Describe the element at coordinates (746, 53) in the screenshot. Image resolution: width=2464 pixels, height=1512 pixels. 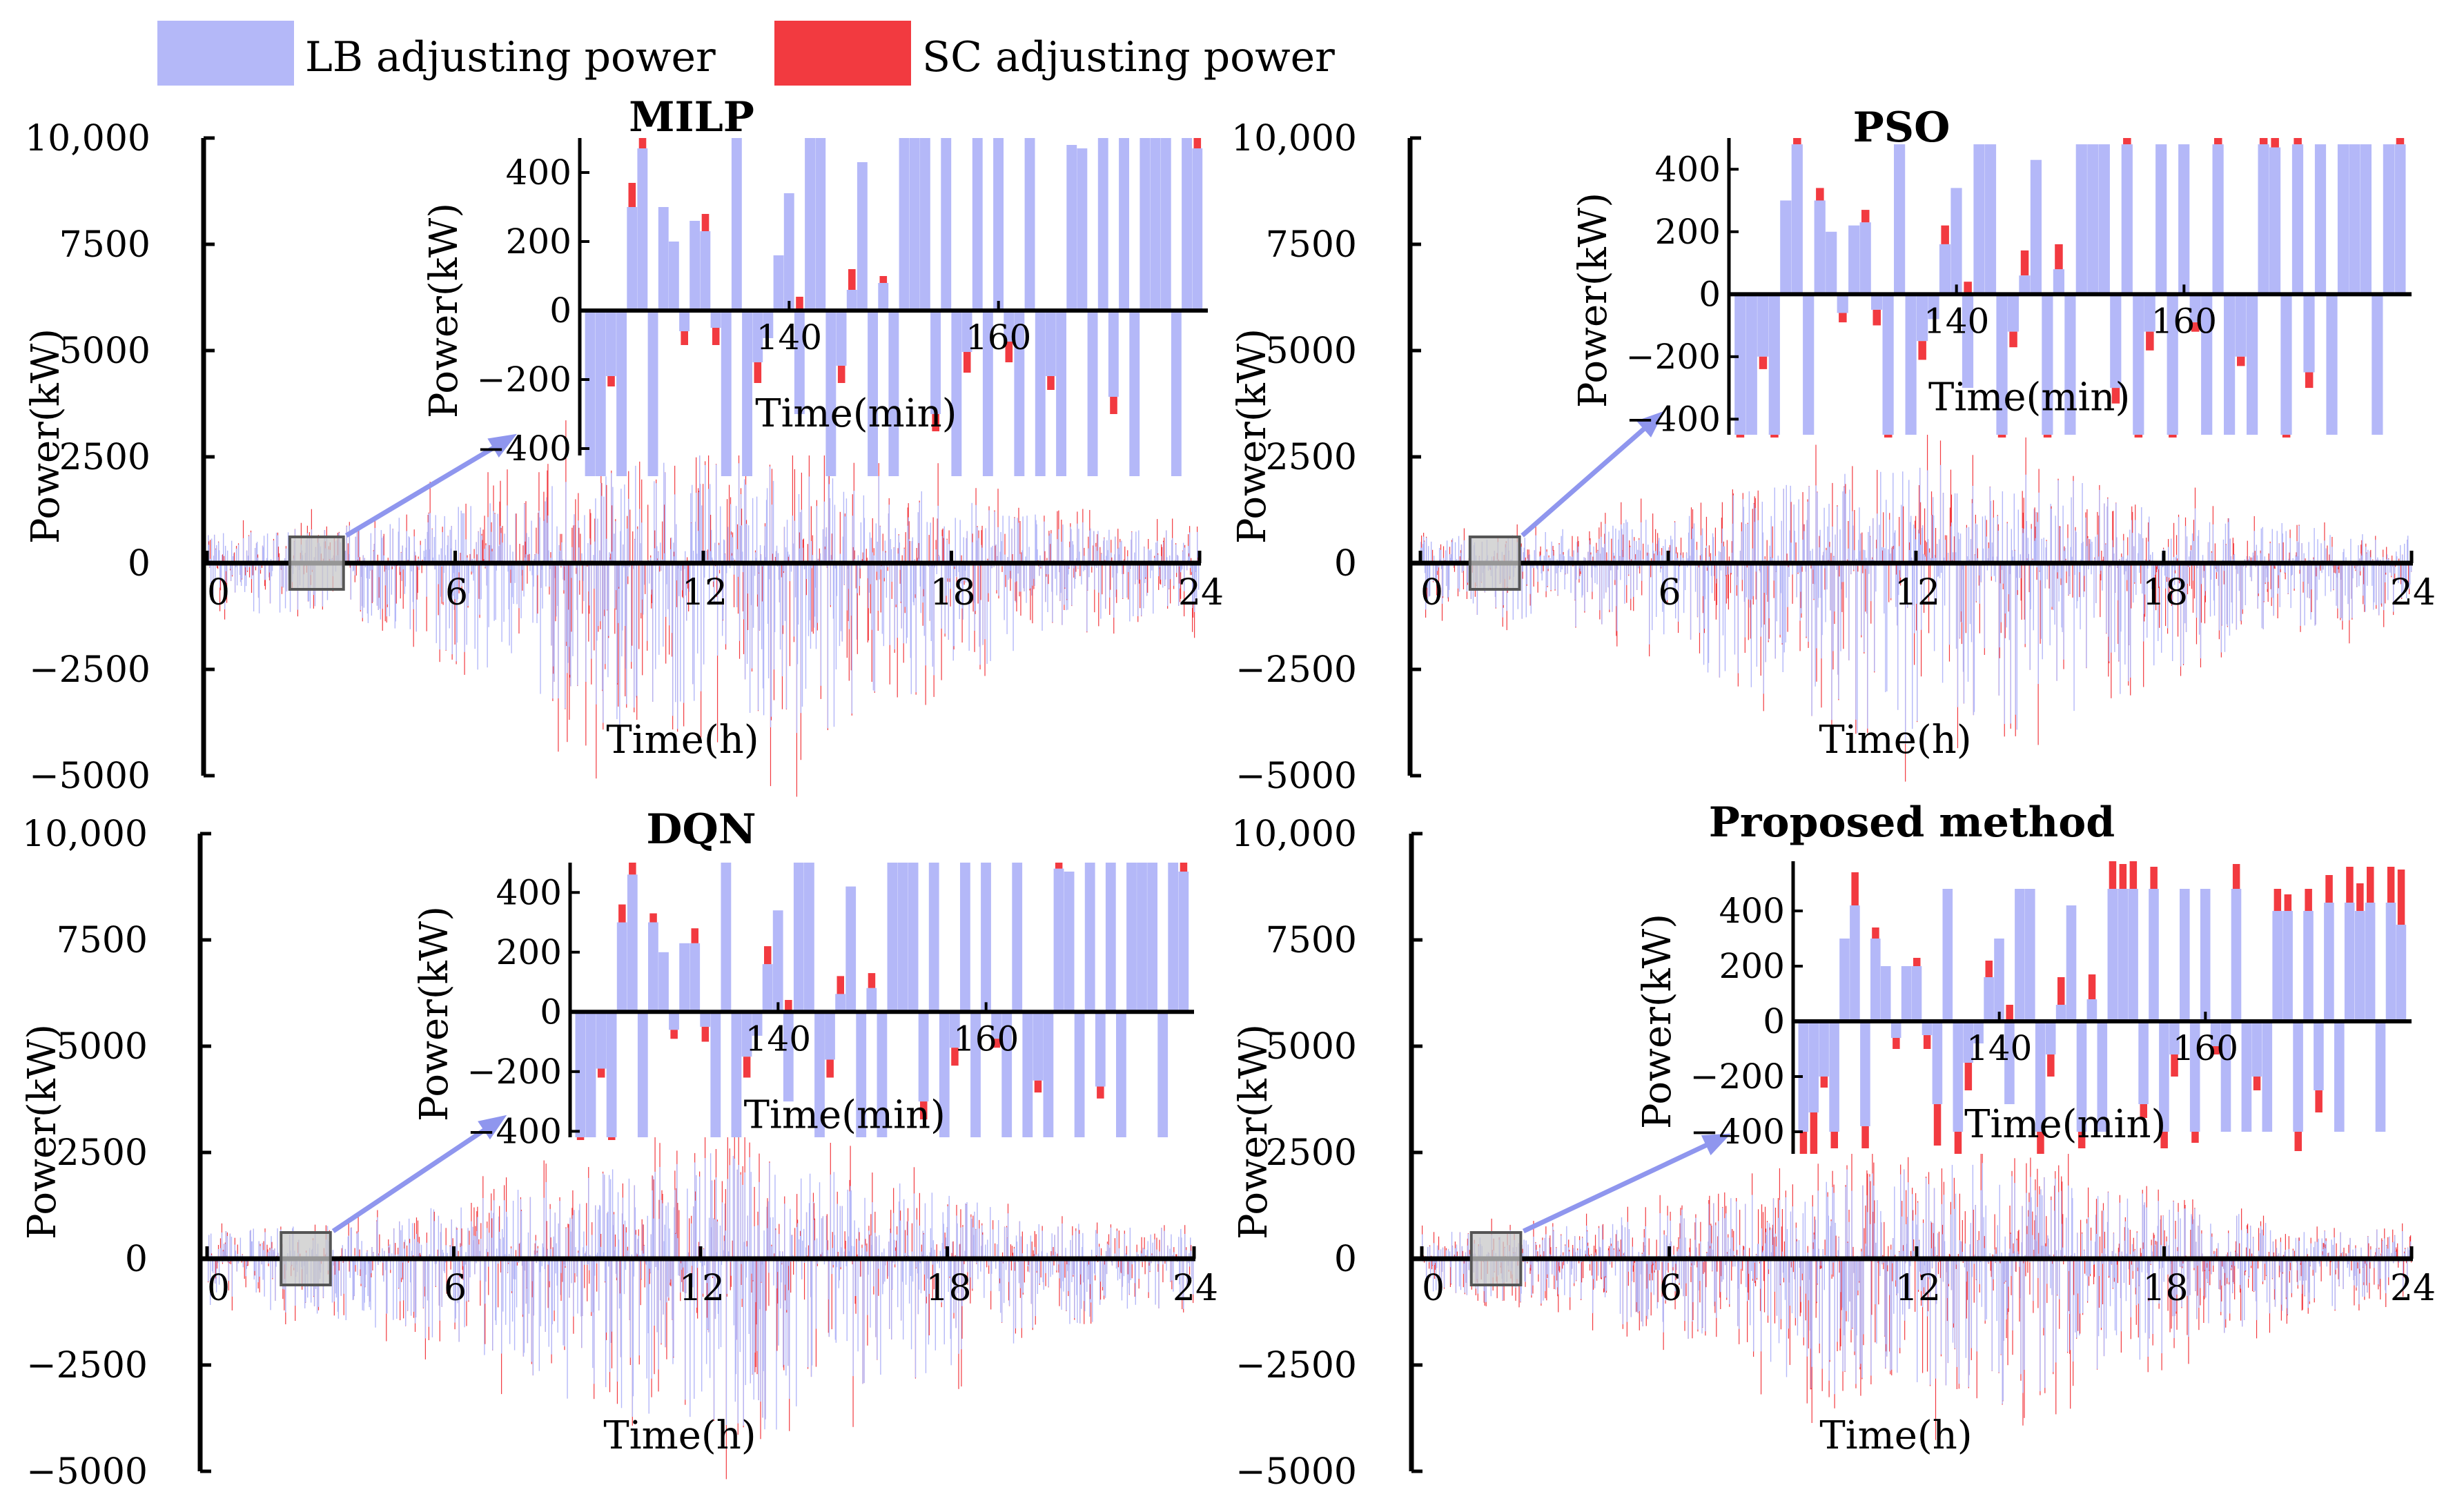
I see `legend: LB adjusting power SC adjusting power` at that location.